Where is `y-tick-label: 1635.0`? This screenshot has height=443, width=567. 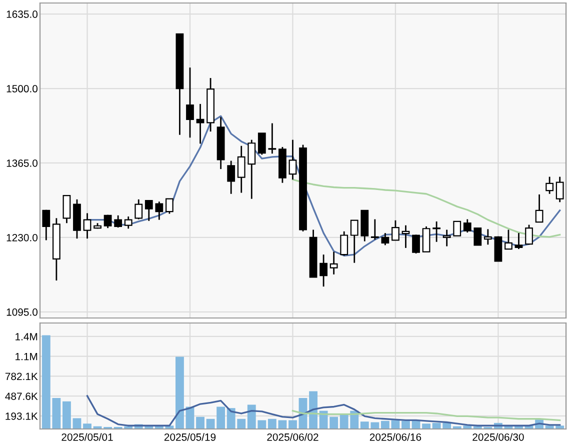
y-tick-label: 1635.0 is located at coordinates (22, 14).